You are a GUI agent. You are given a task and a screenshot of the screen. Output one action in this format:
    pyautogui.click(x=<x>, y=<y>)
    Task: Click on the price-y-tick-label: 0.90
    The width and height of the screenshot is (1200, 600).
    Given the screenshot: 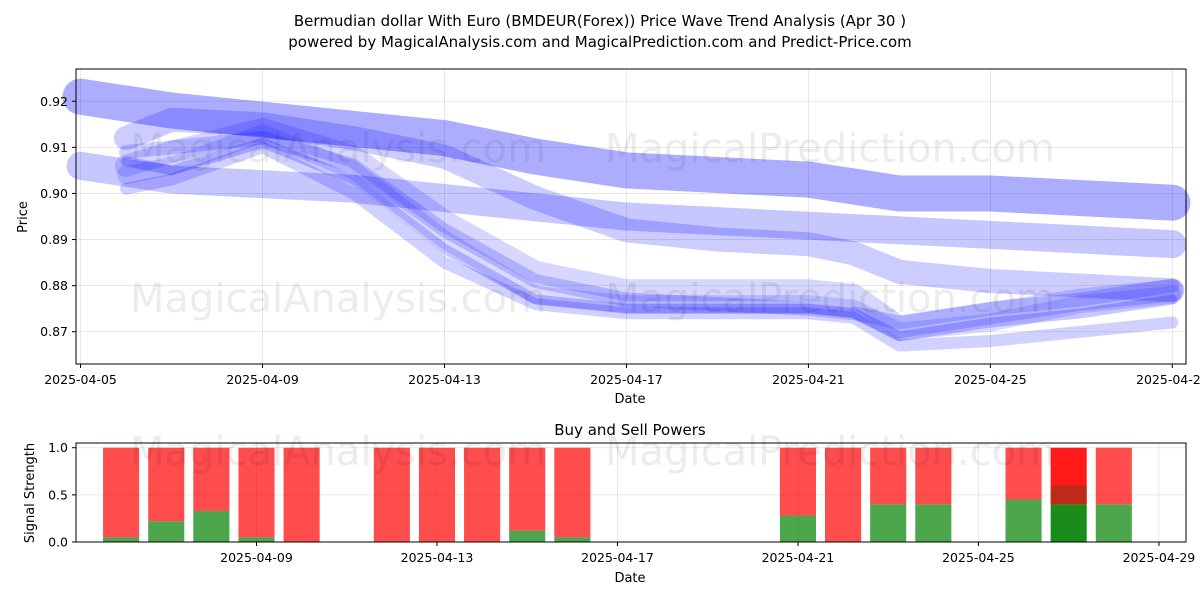 What is the action you would take?
    pyautogui.click(x=54, y=193)
    